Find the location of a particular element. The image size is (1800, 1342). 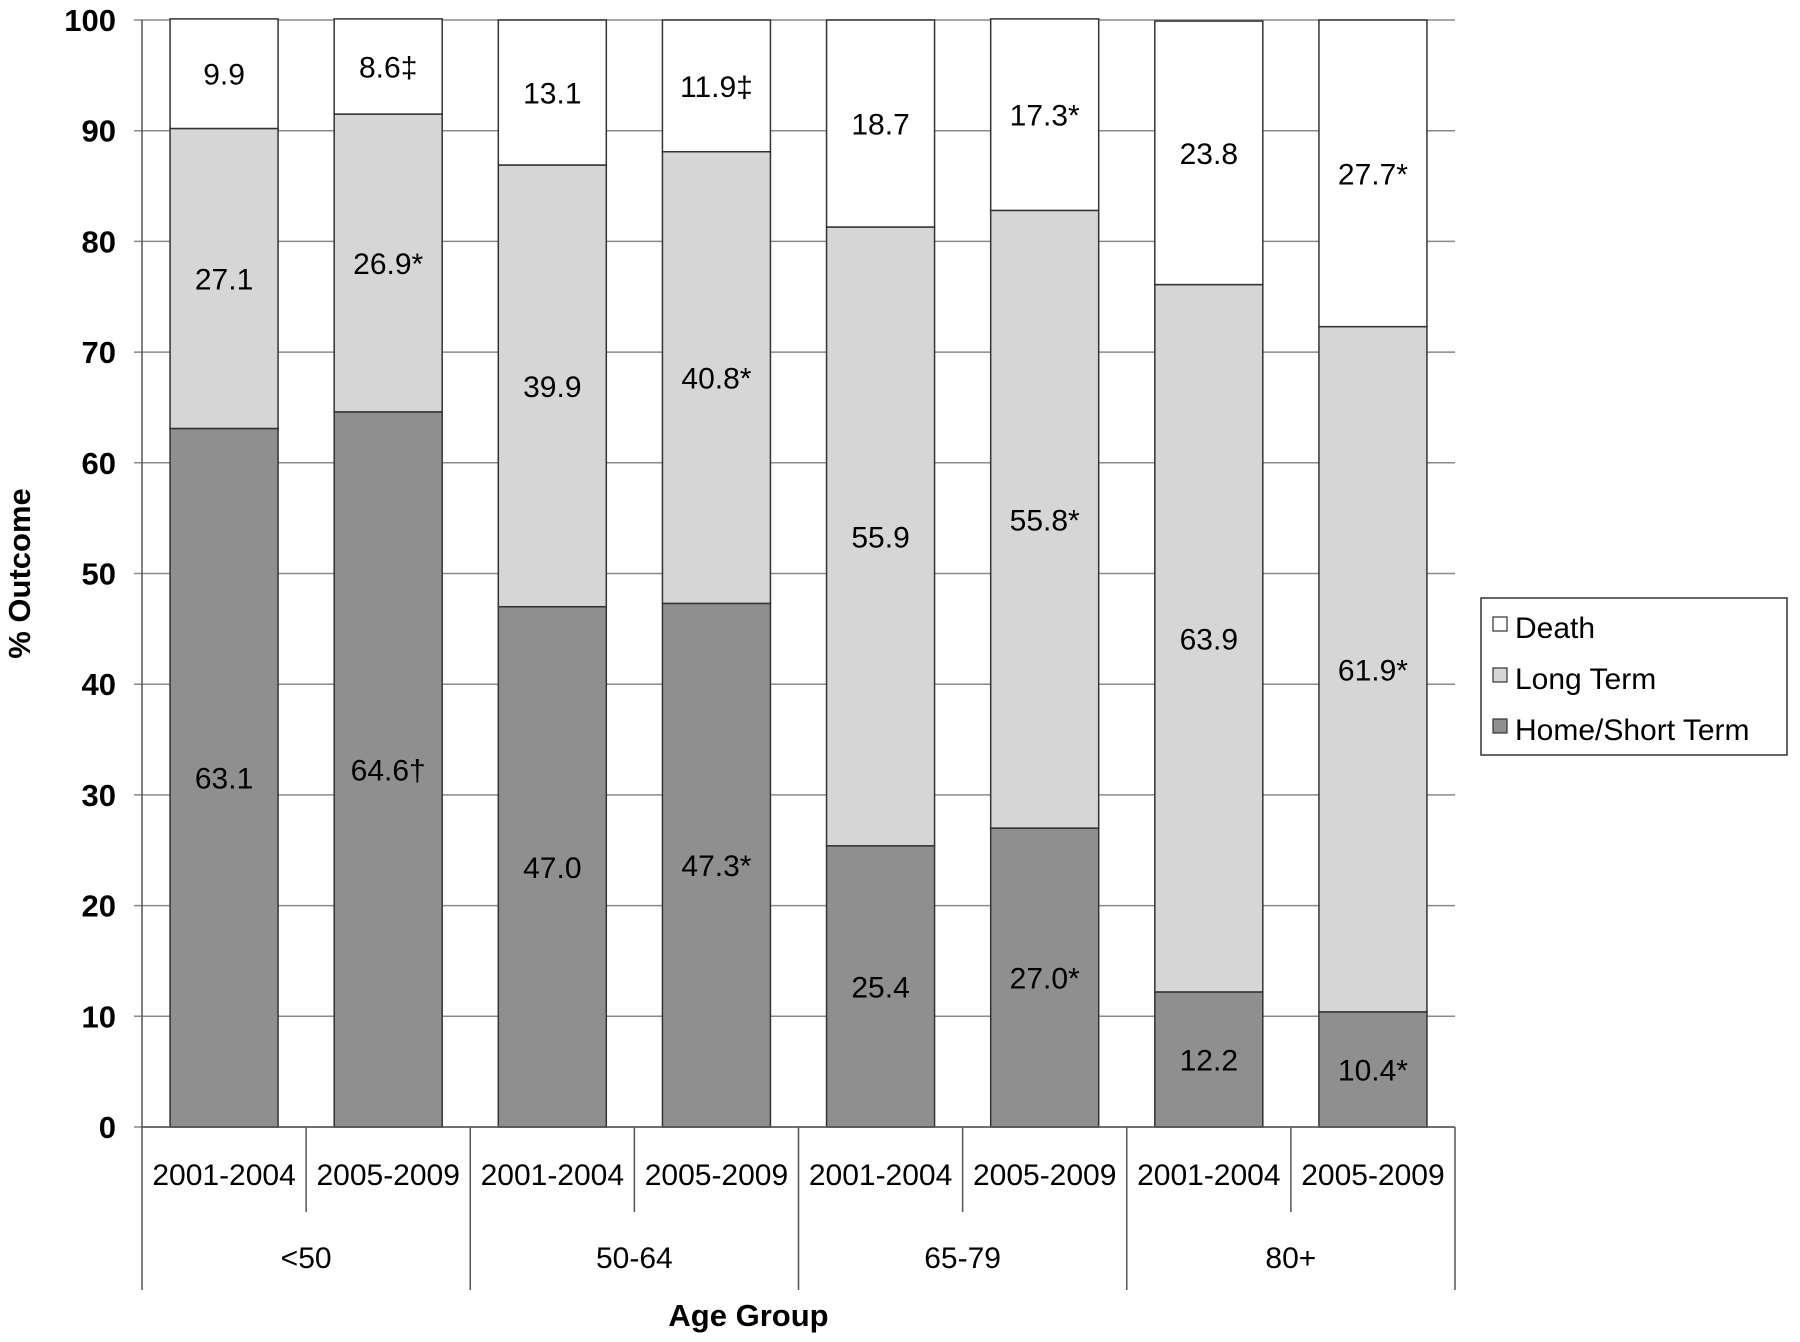

data-label: 17.3* is located at coordinates (1045, 116).